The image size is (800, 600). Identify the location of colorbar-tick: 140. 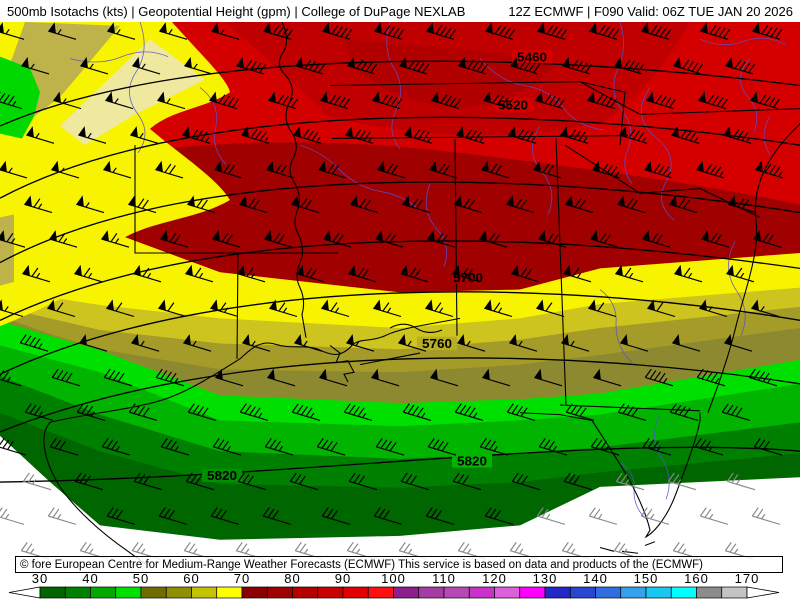
(595, 578).